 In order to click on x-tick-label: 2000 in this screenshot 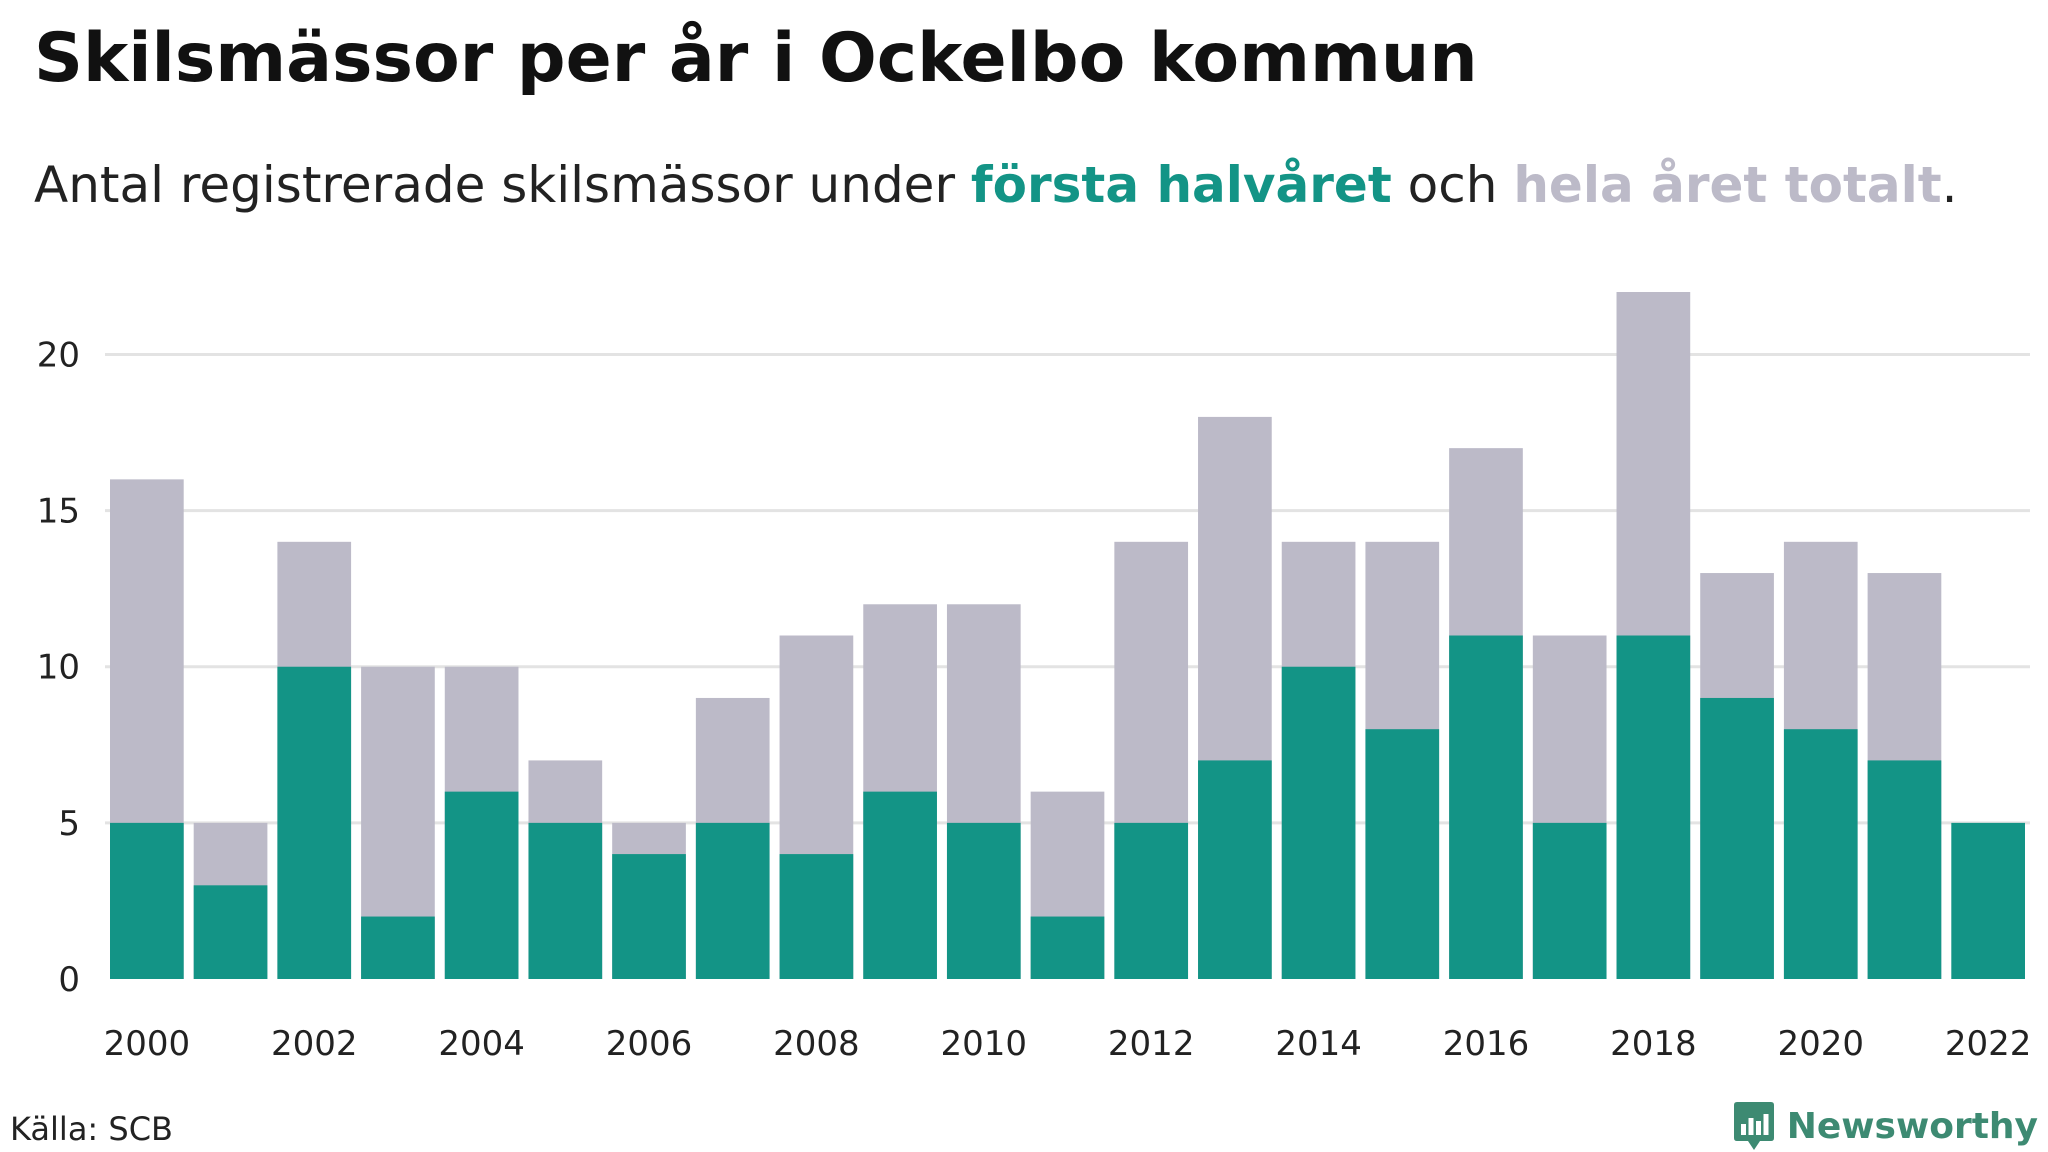, I will do `click(147, 1044)`.